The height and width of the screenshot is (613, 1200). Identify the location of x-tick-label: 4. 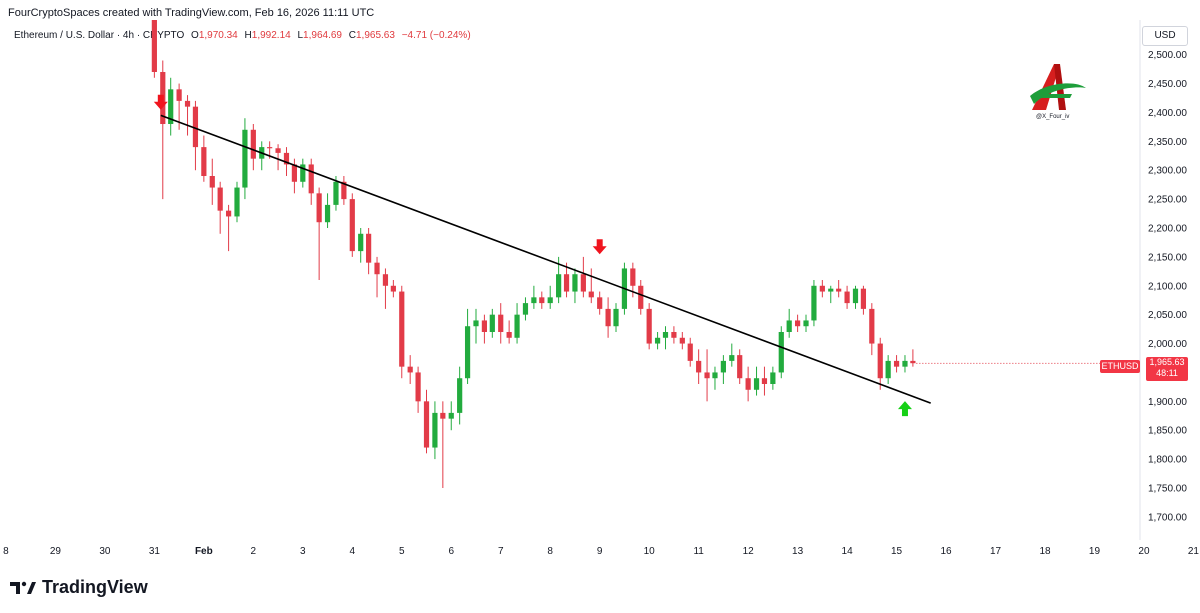
(353, 551).